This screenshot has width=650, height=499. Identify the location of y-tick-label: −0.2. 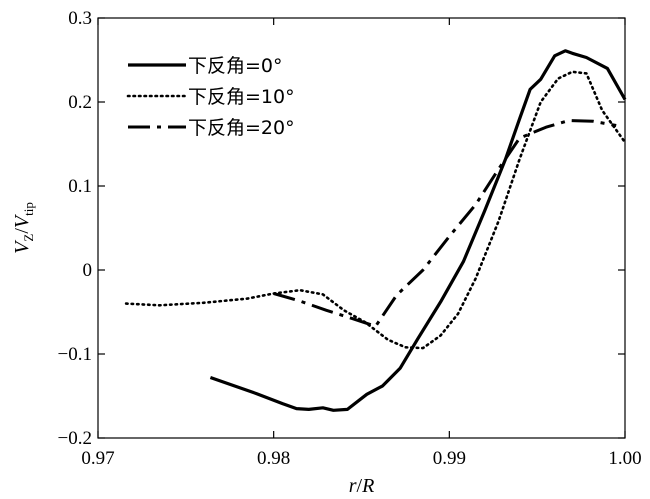
(75, 438).